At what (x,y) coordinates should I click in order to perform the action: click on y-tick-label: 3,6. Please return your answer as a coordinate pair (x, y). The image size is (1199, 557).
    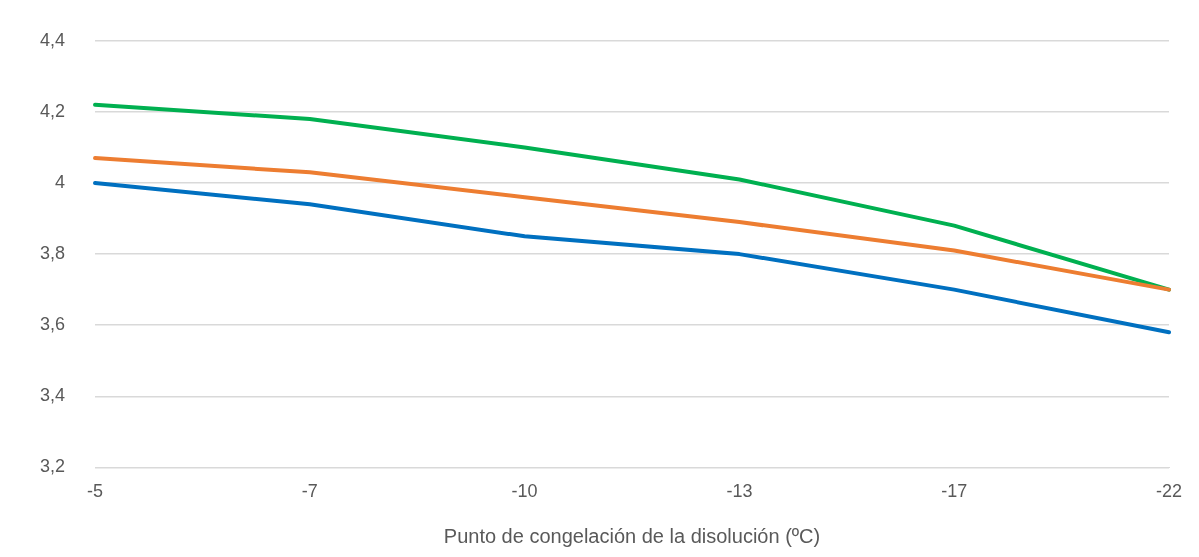
    Looking at the image, I should click on (52, 324).